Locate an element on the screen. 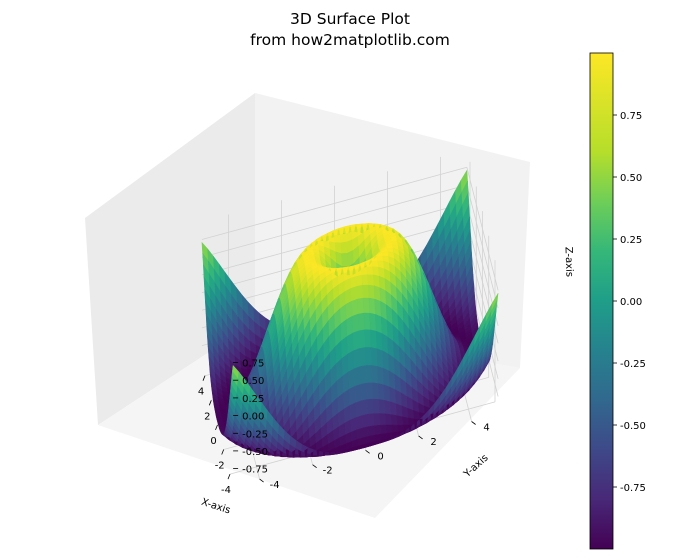 The width and height of the screenshot is (700, 560). colorbar-tick-label: 0.00 is located at coordinates (631, 302).